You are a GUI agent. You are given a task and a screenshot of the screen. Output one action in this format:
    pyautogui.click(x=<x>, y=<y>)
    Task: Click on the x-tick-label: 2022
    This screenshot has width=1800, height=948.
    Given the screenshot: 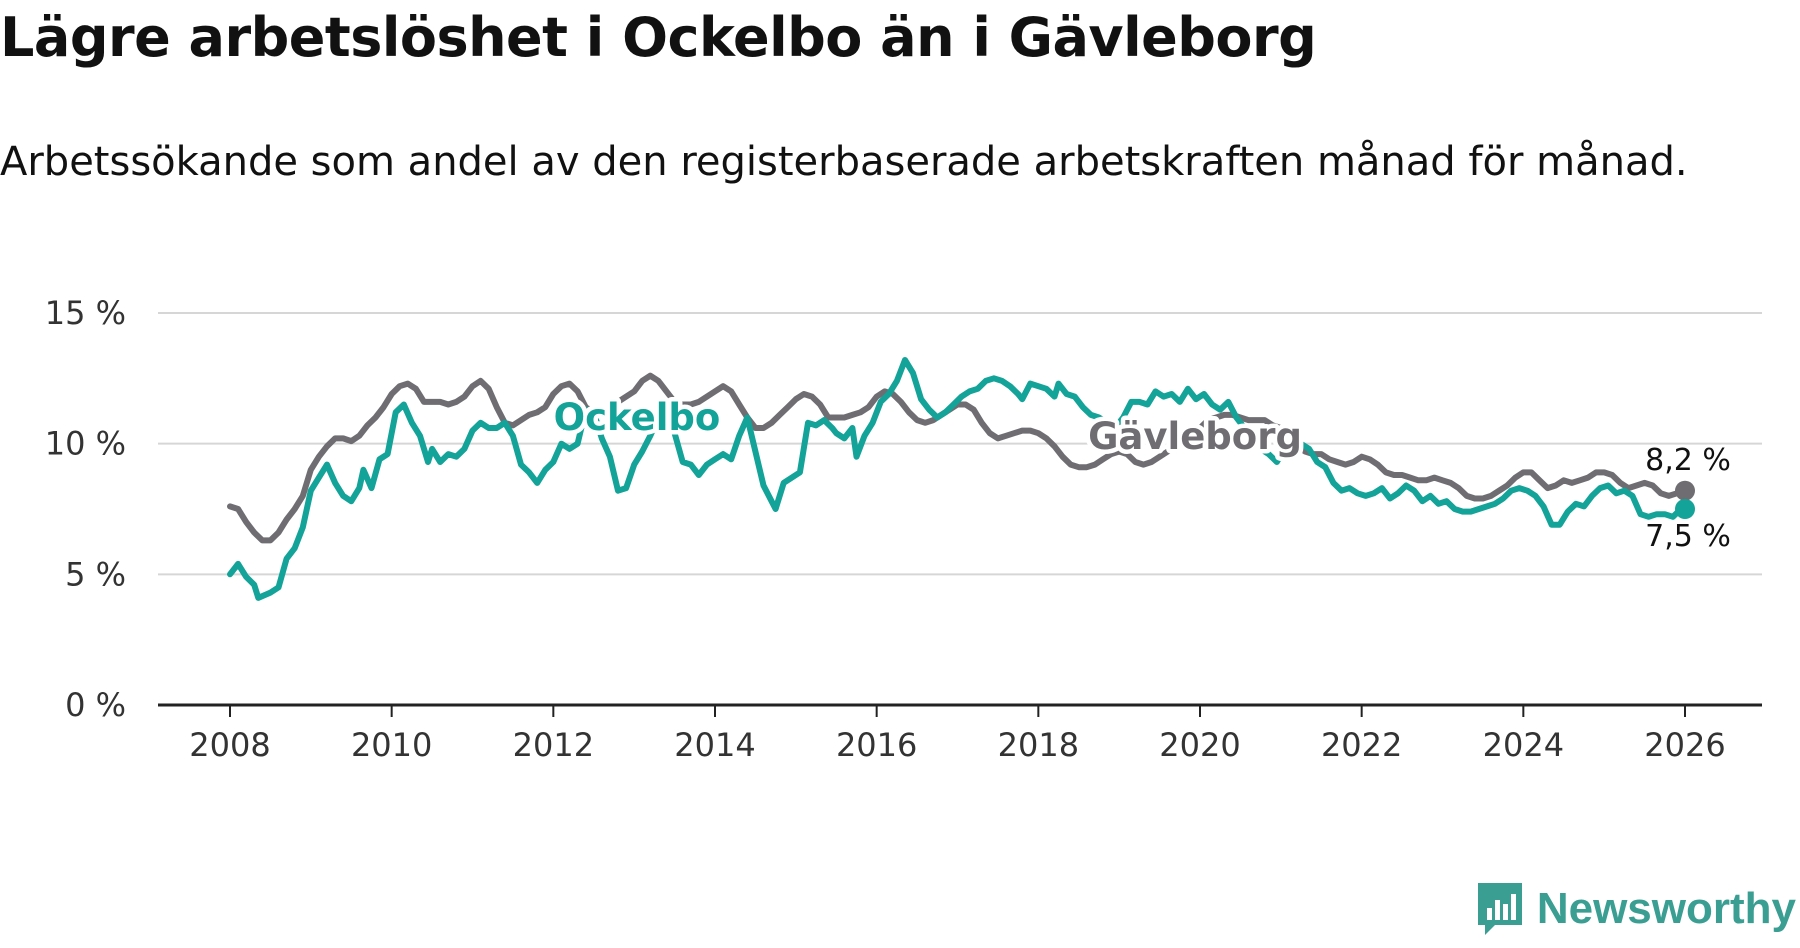 What is the action you would take?
    pyautogui.click(x=1361, y=745)
    